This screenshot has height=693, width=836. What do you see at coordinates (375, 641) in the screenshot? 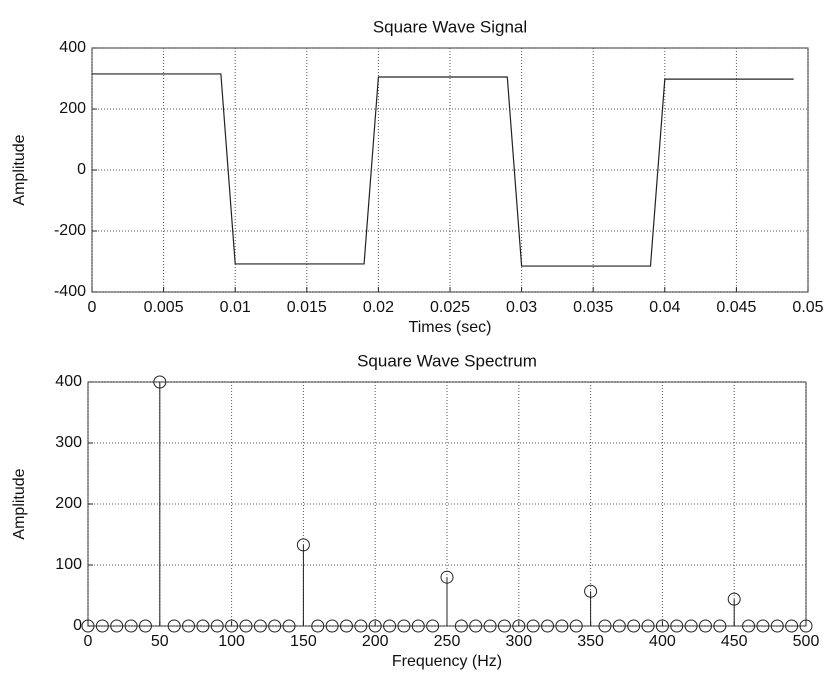
I see `x-tick-label: 200` at bounding box center [375, 641].